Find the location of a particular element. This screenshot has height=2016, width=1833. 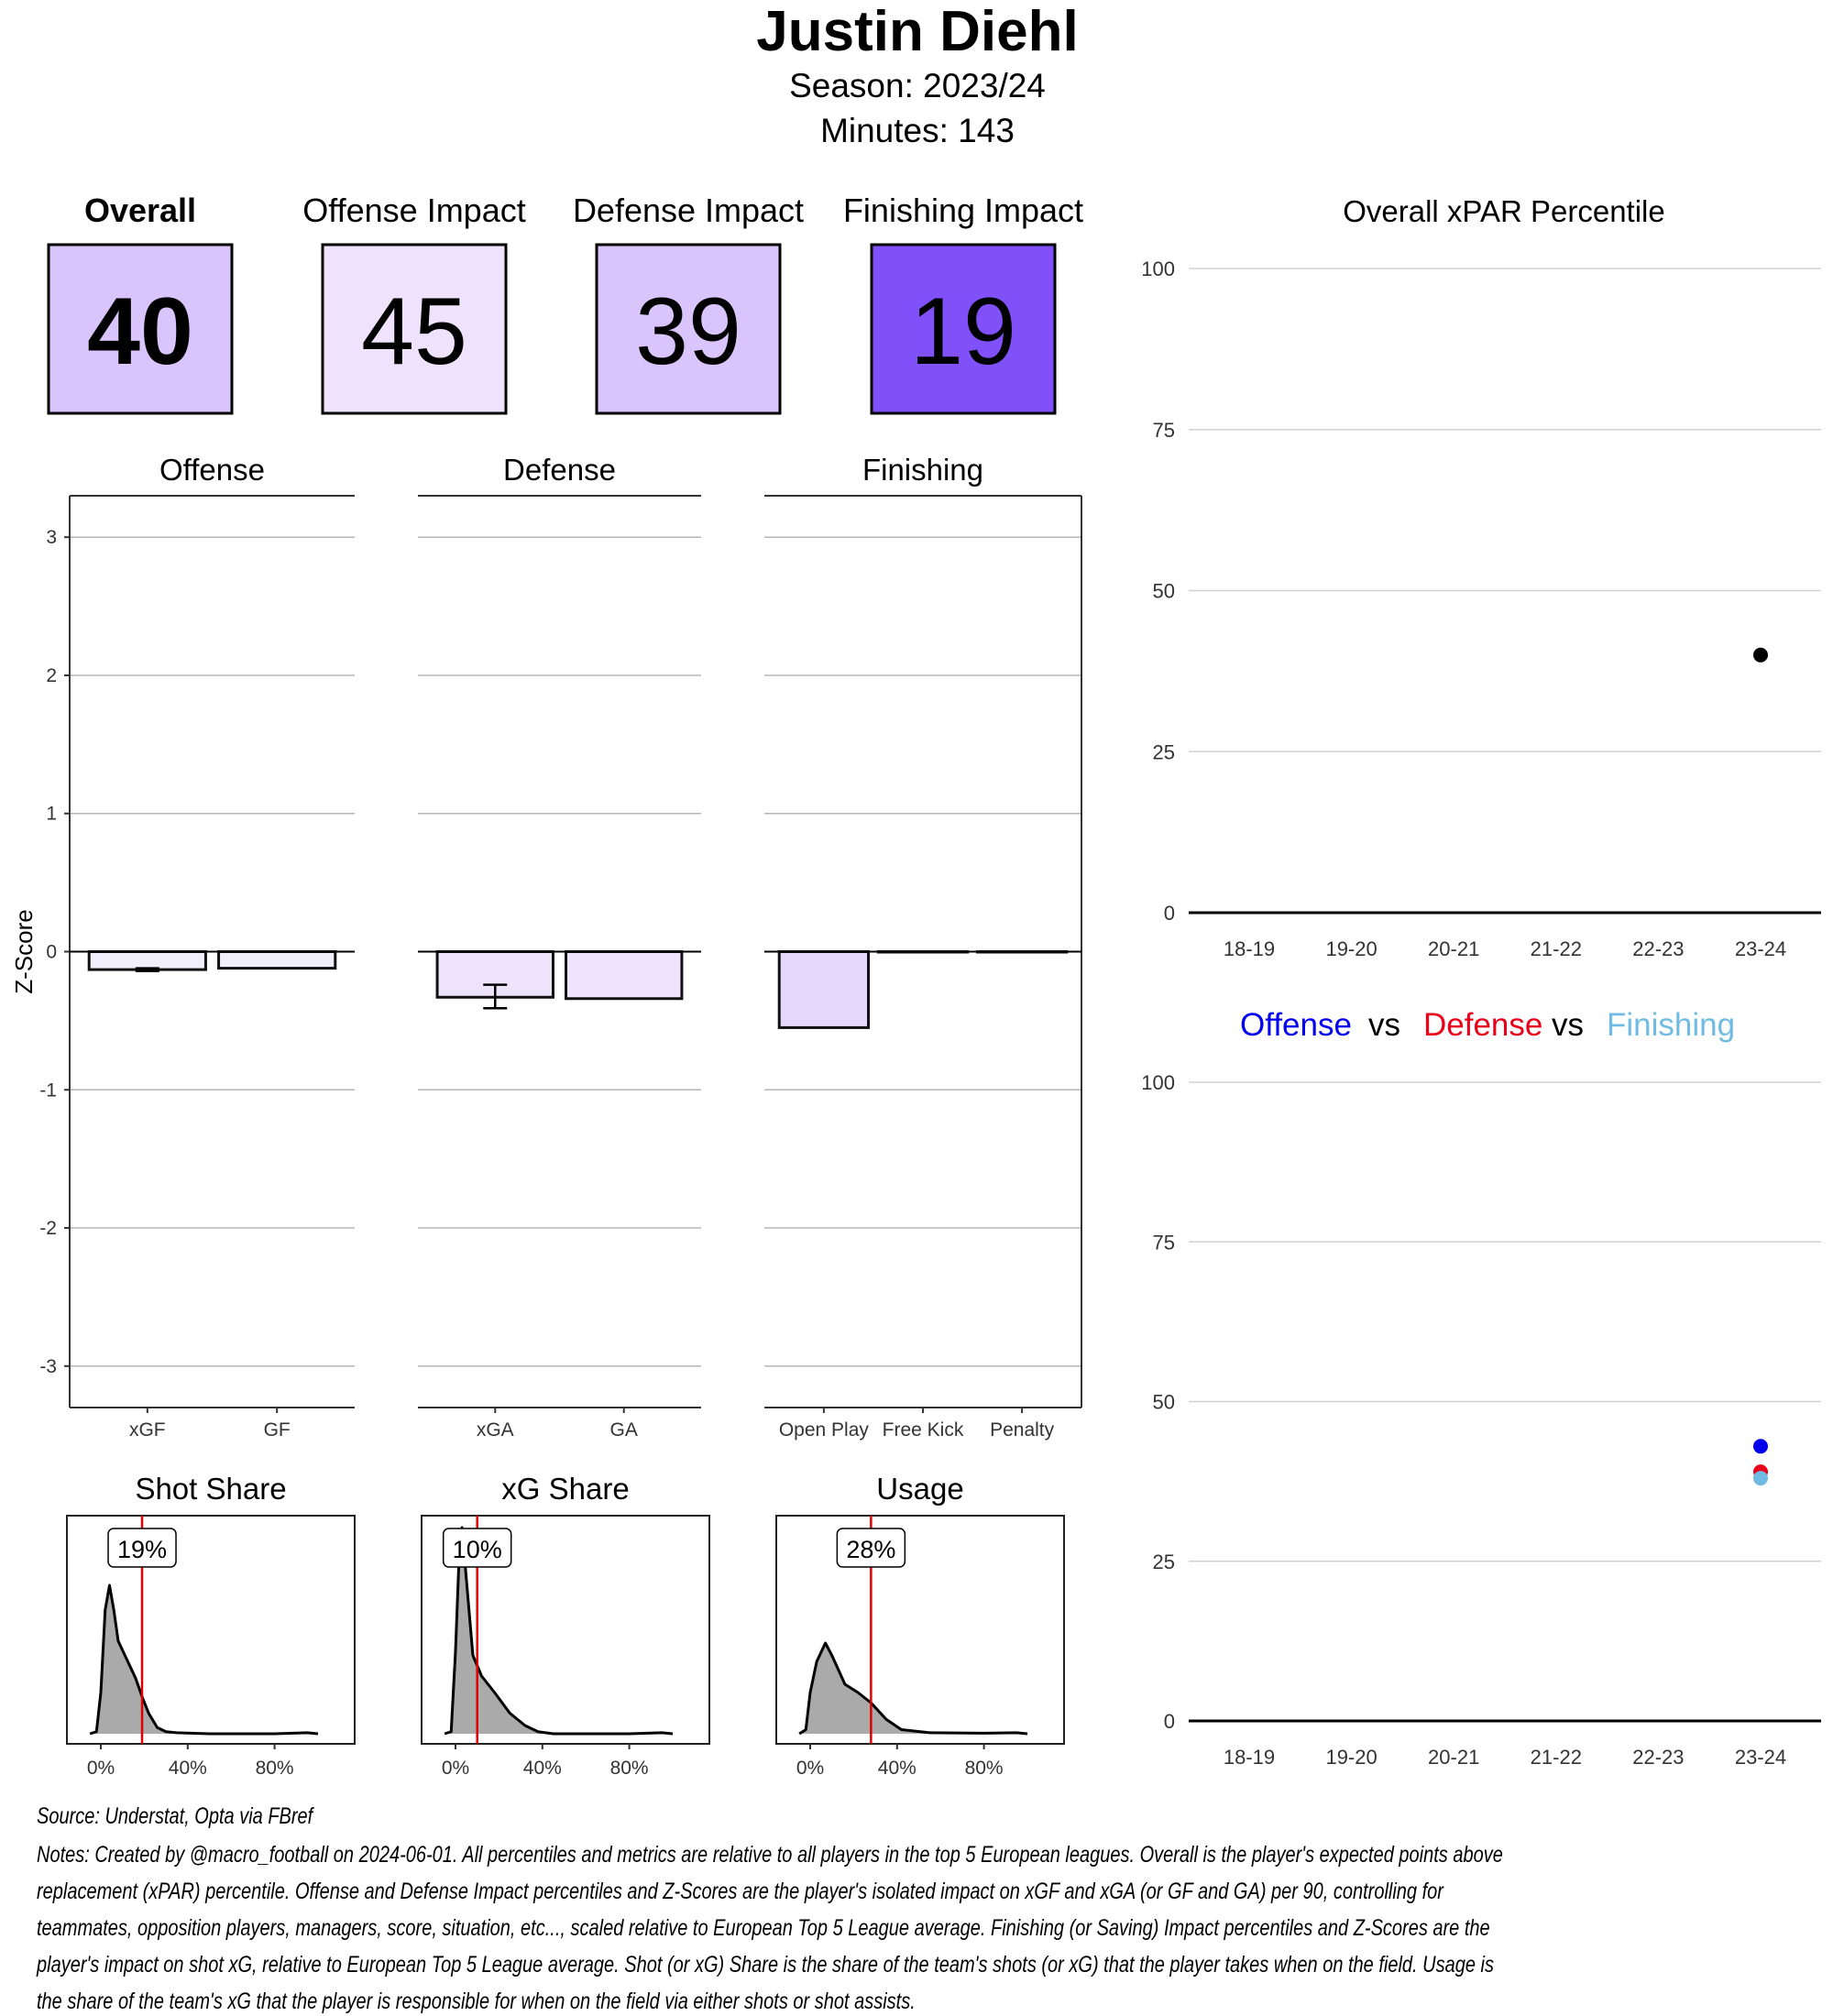

y-tick-label: 2 is located at coordinates (51, 675).